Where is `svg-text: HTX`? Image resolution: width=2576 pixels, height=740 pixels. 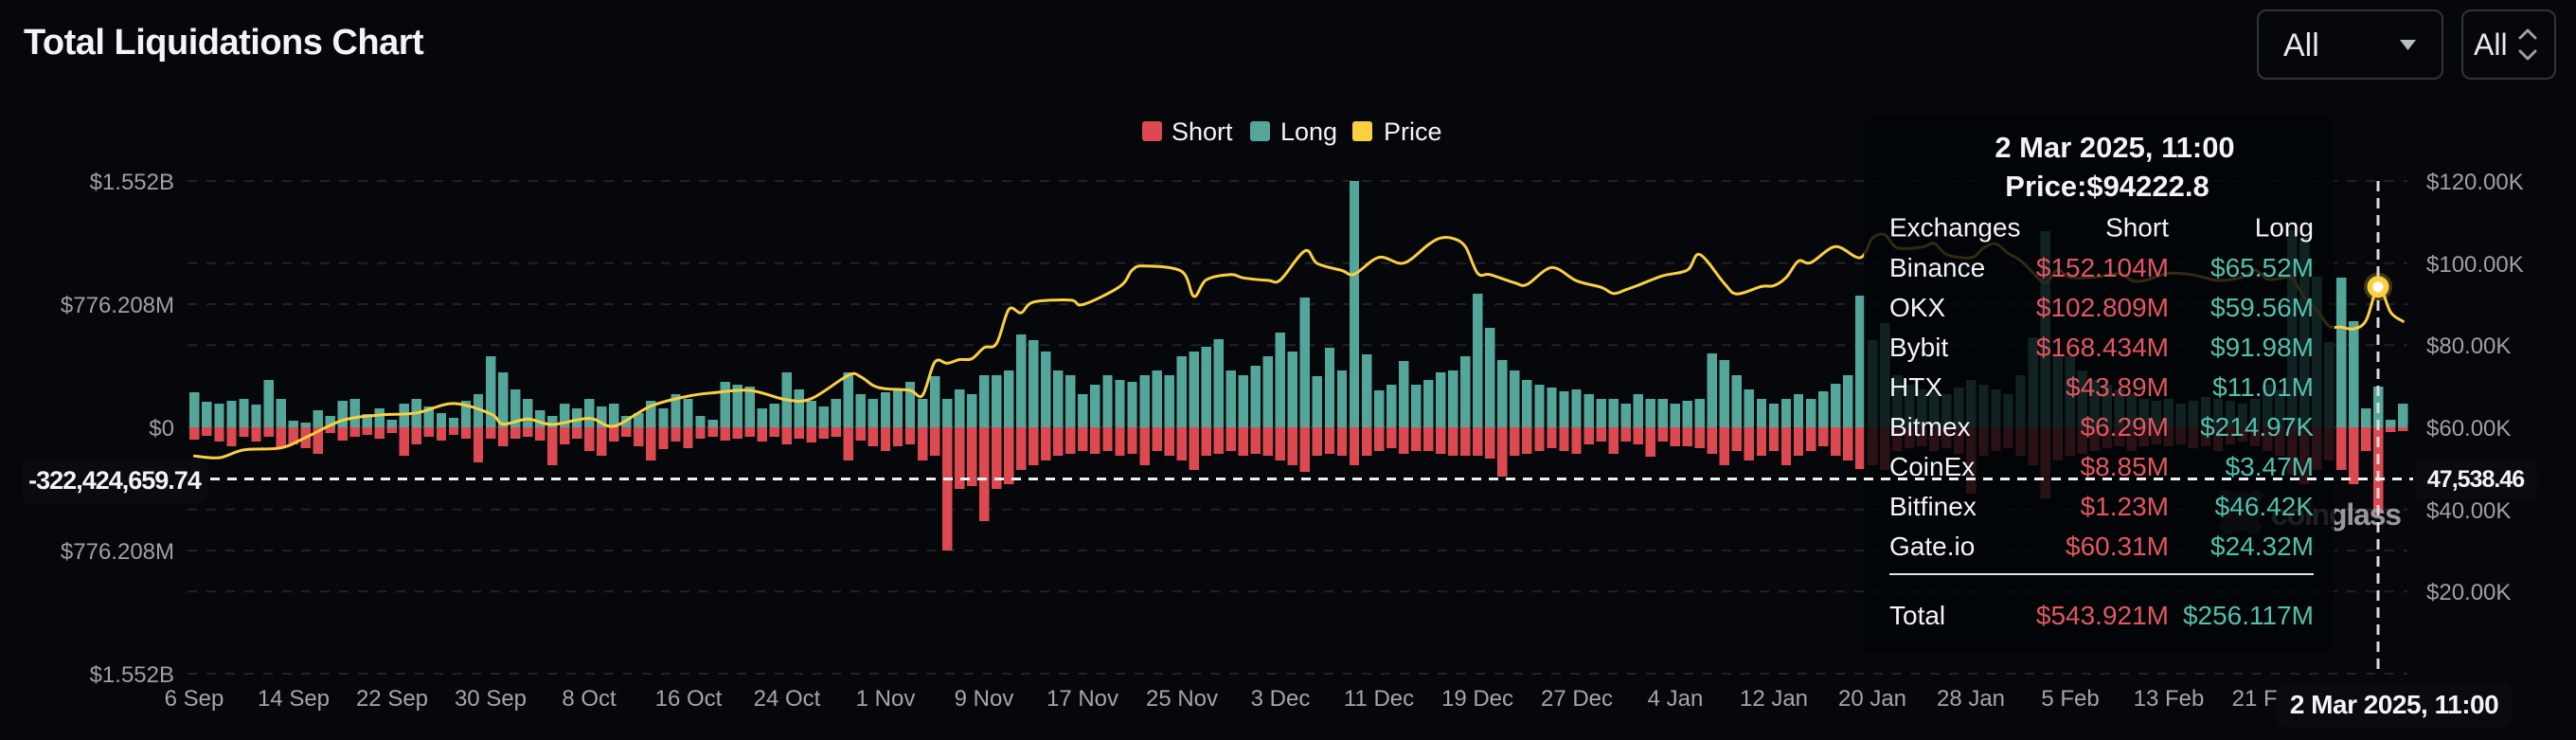 svg-text: HTX is located at coordinates (1915, 387).